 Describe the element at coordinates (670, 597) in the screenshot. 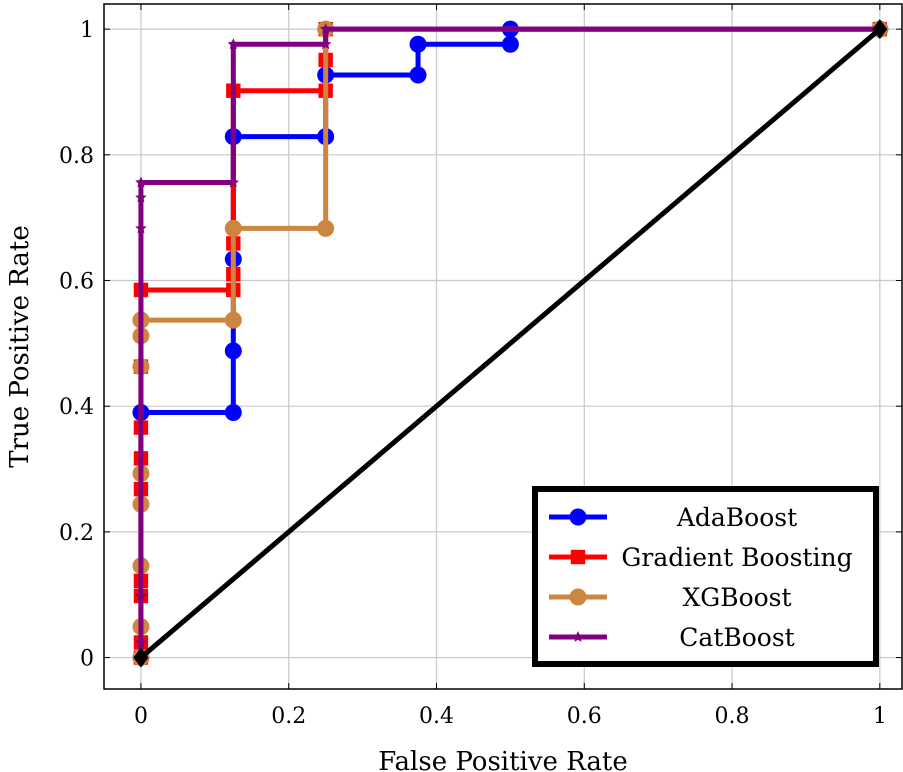

I see `legend-entry-xgboost: XGBoost` at that location.